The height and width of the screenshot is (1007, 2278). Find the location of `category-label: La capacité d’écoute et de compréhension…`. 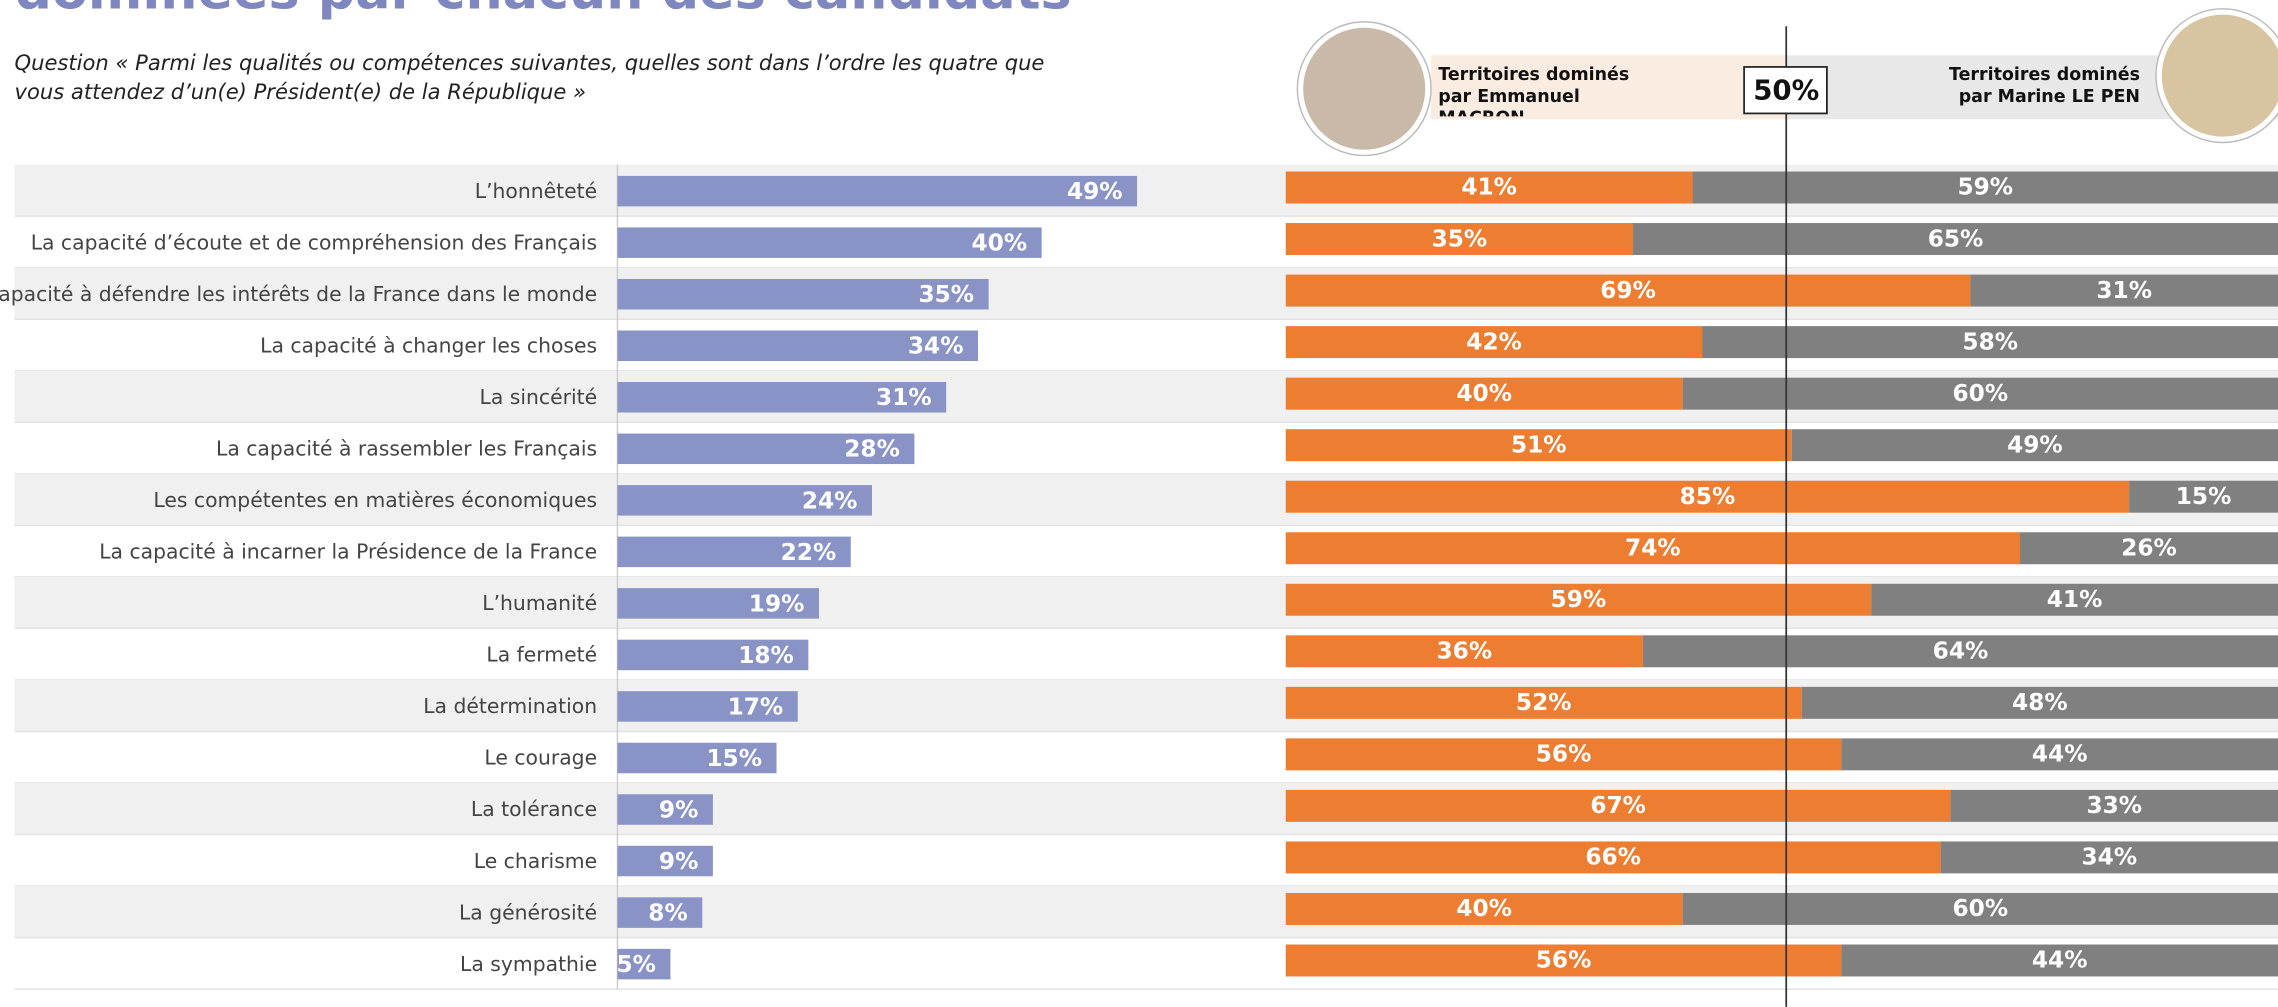

category-label: La capacité d’écoute et de compréhension… is located at coordinates (314, 242).